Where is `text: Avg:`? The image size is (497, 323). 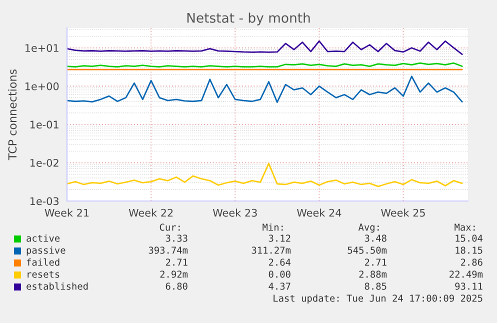
text: Avg: is located at coordinates (368, 228).